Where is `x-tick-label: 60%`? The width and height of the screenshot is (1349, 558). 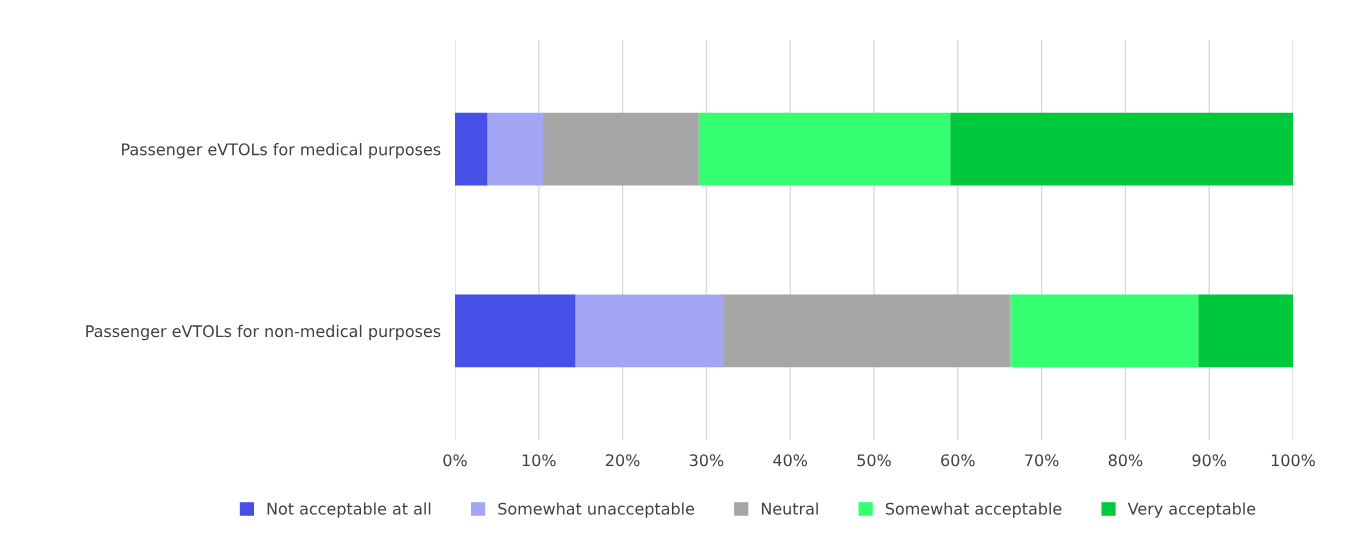 x-tick-label: 60% is located at coordinates (958, 460).